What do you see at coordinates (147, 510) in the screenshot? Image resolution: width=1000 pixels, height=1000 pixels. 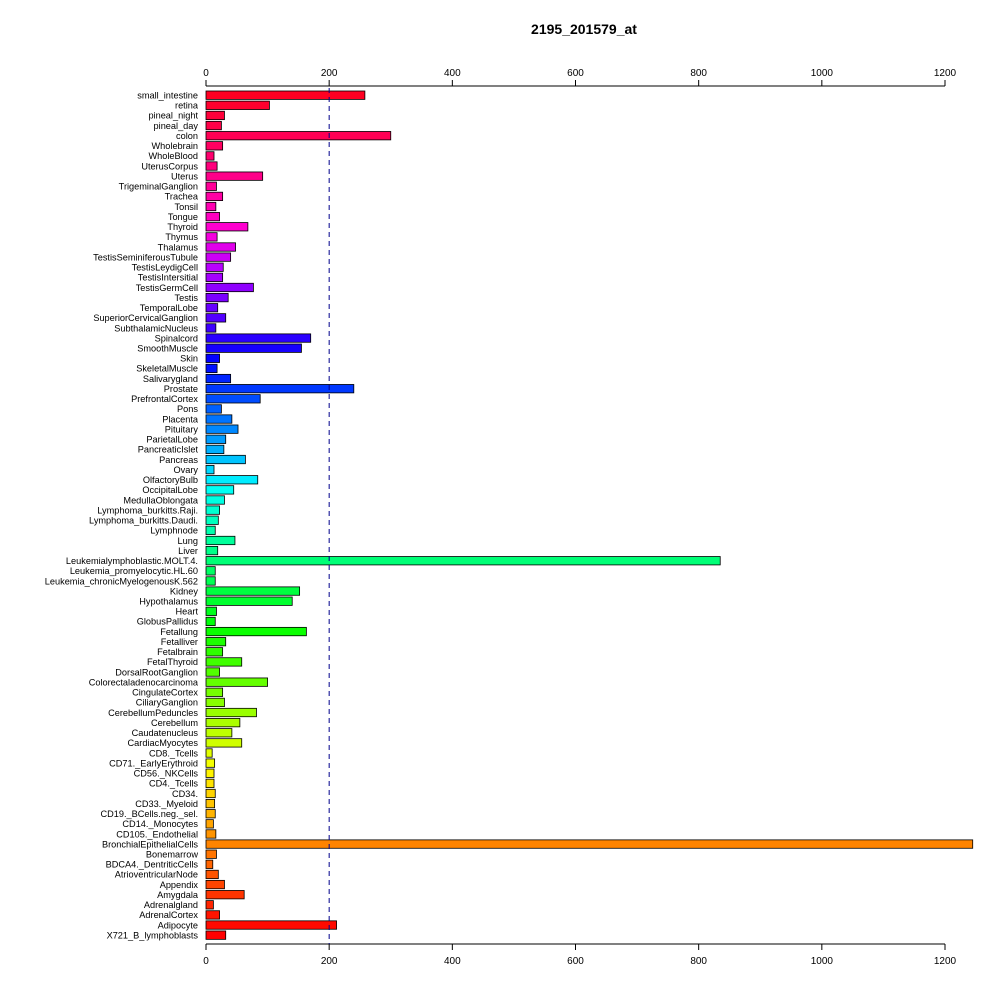 I see `category-label: Lymphoma_burkitts.Raji.` at bounding box center [147, 510].